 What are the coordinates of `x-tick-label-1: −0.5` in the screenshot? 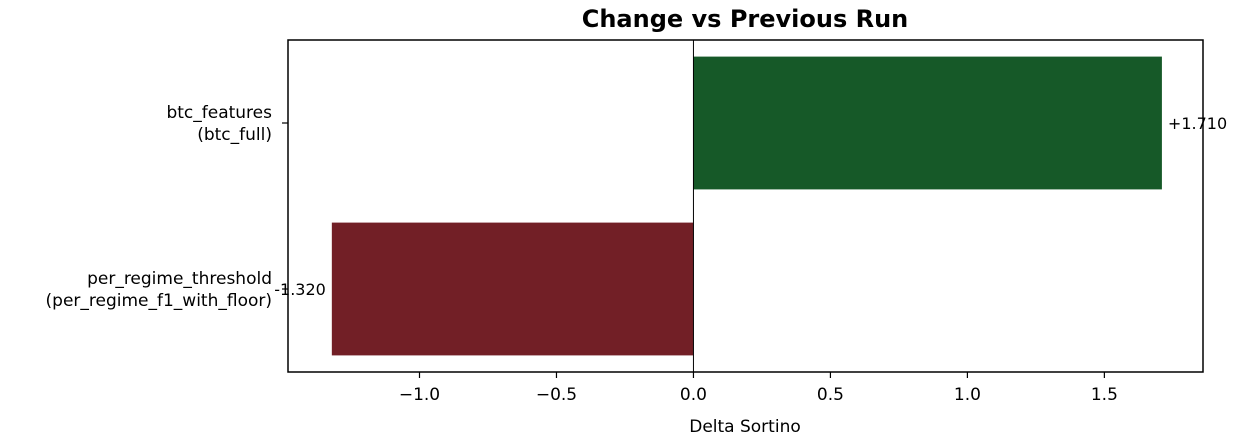 It's located at (556, 395).